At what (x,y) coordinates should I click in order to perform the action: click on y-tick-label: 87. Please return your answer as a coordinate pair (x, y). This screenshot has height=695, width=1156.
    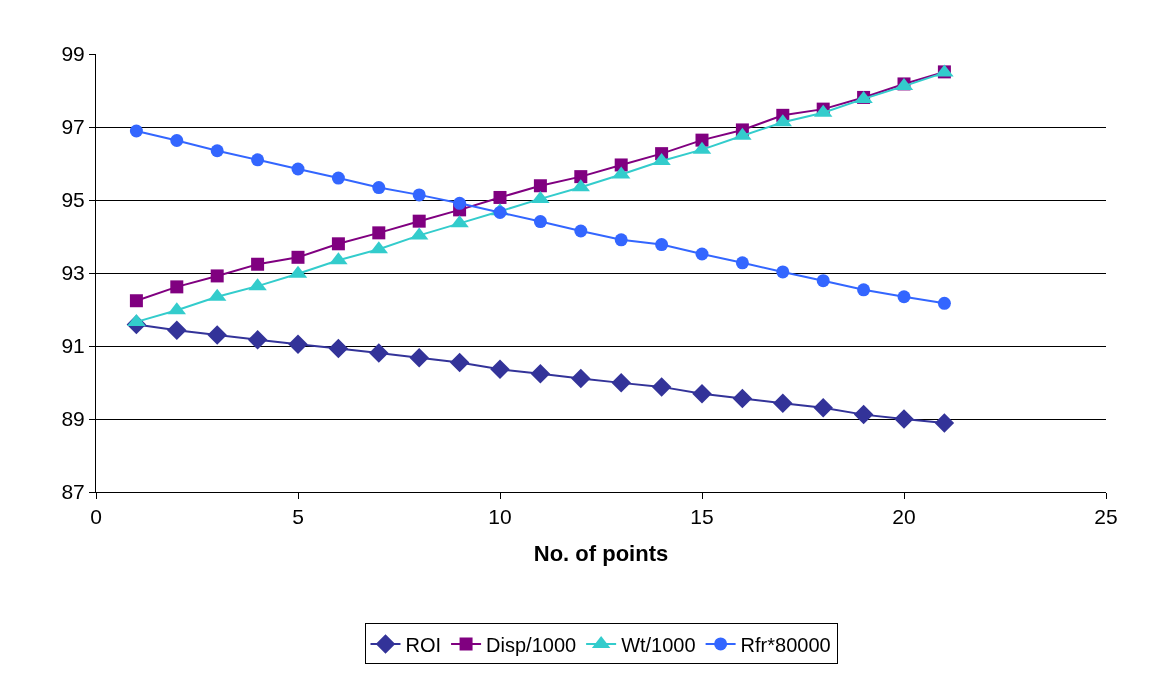
    Looking at the image, I should click on (73, 492).